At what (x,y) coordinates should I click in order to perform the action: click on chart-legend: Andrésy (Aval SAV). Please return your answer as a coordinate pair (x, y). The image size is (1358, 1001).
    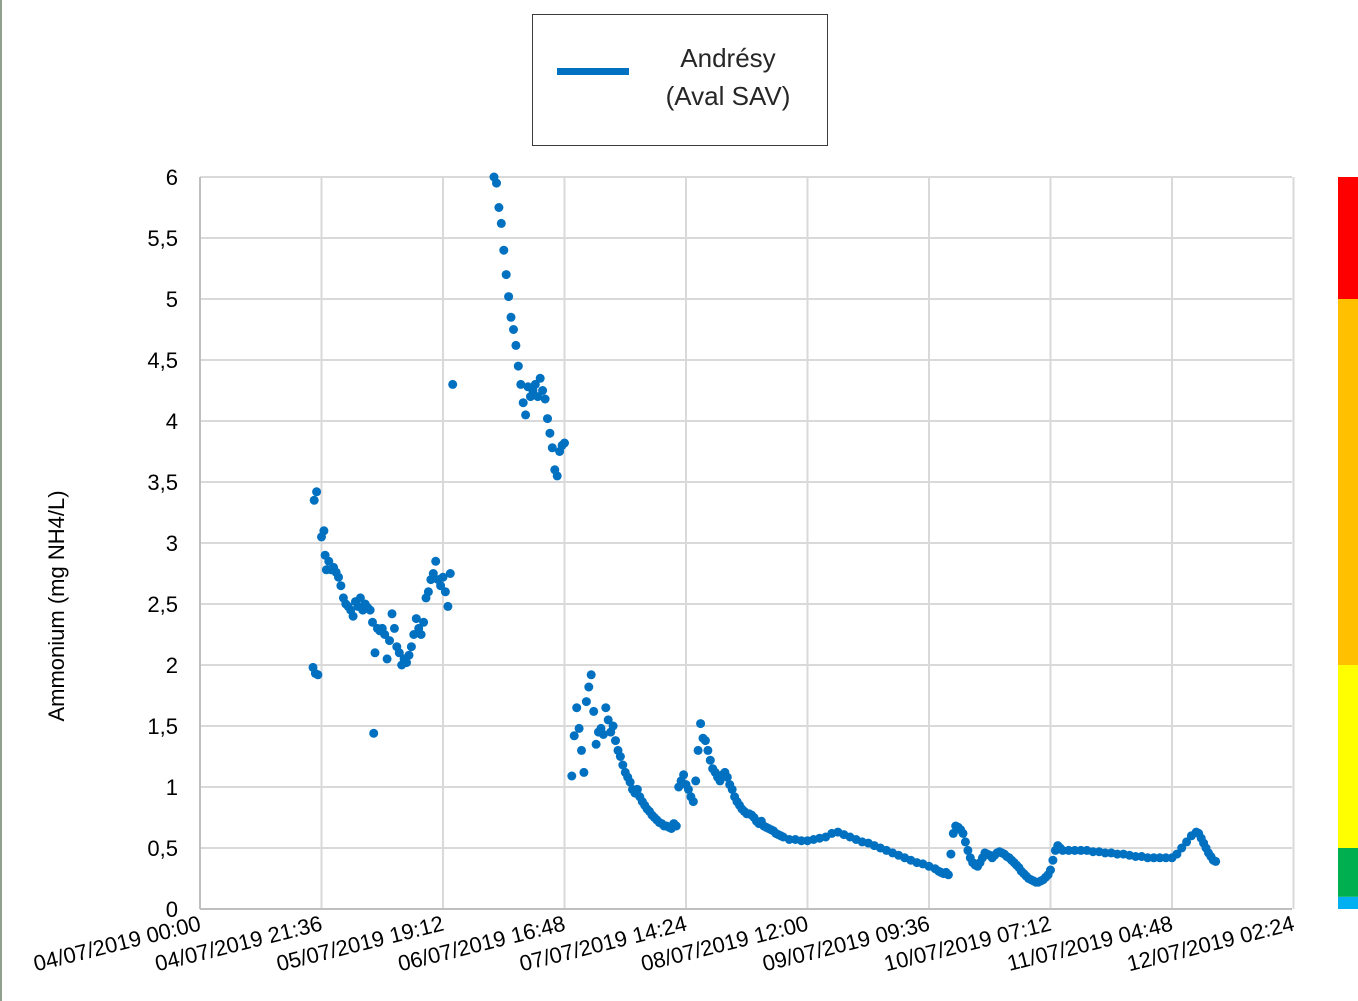
    Looking at the image, I should click on (680, 80).